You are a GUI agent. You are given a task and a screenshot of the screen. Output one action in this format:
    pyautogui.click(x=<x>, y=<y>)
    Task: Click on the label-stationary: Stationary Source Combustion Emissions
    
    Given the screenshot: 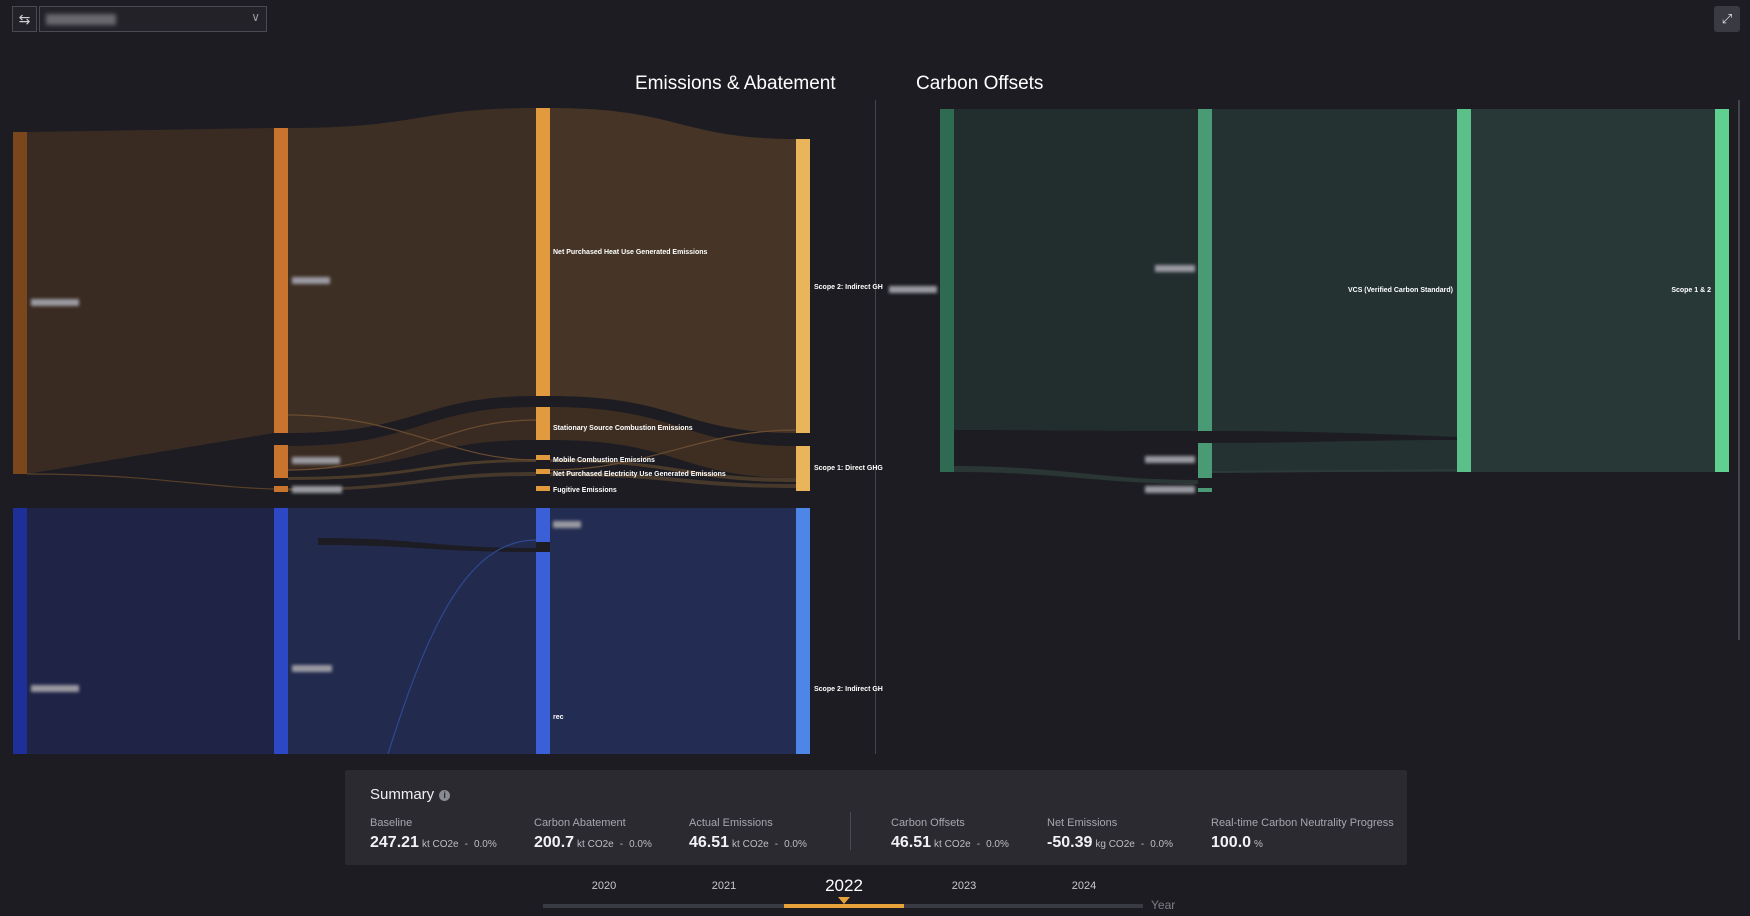 What is the action you would take?
    pyautogui.click(x=623, y=428)
    